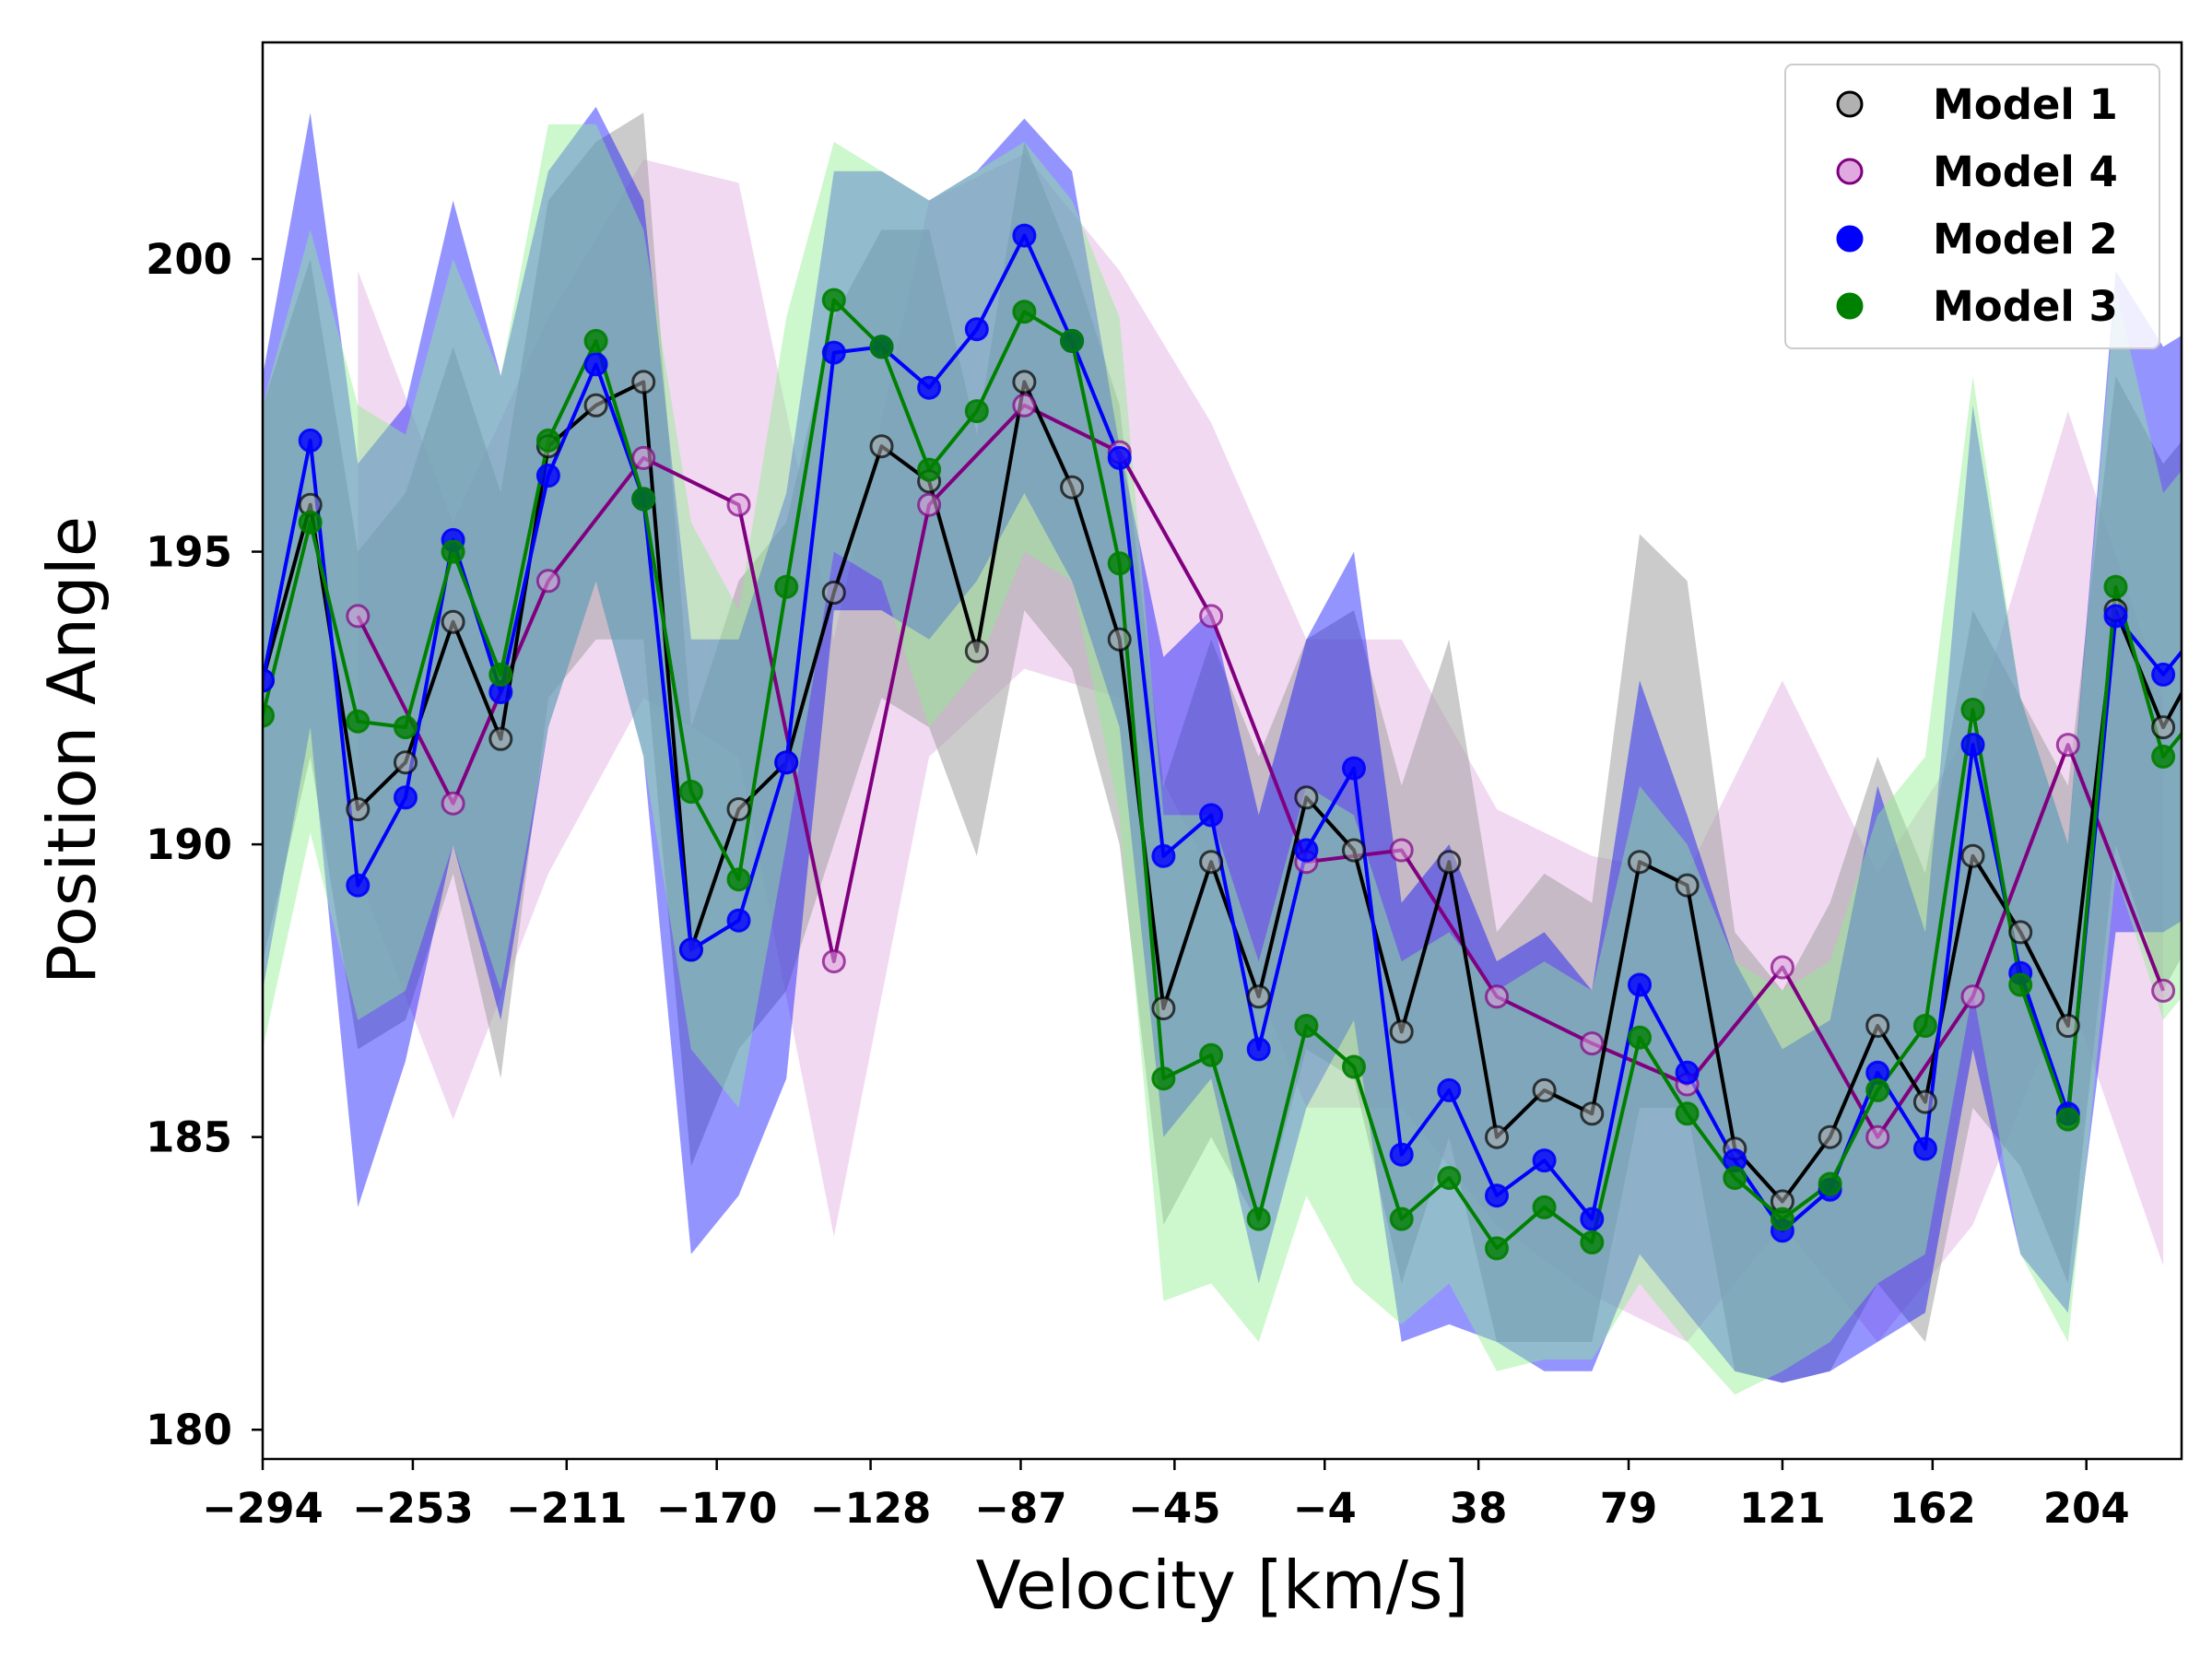 The height and width of the screenshot is (1659, 2212). Describe the element at coordinates (1850, 171) in the screenshot. I see `model-4-legend-marker` at that location.